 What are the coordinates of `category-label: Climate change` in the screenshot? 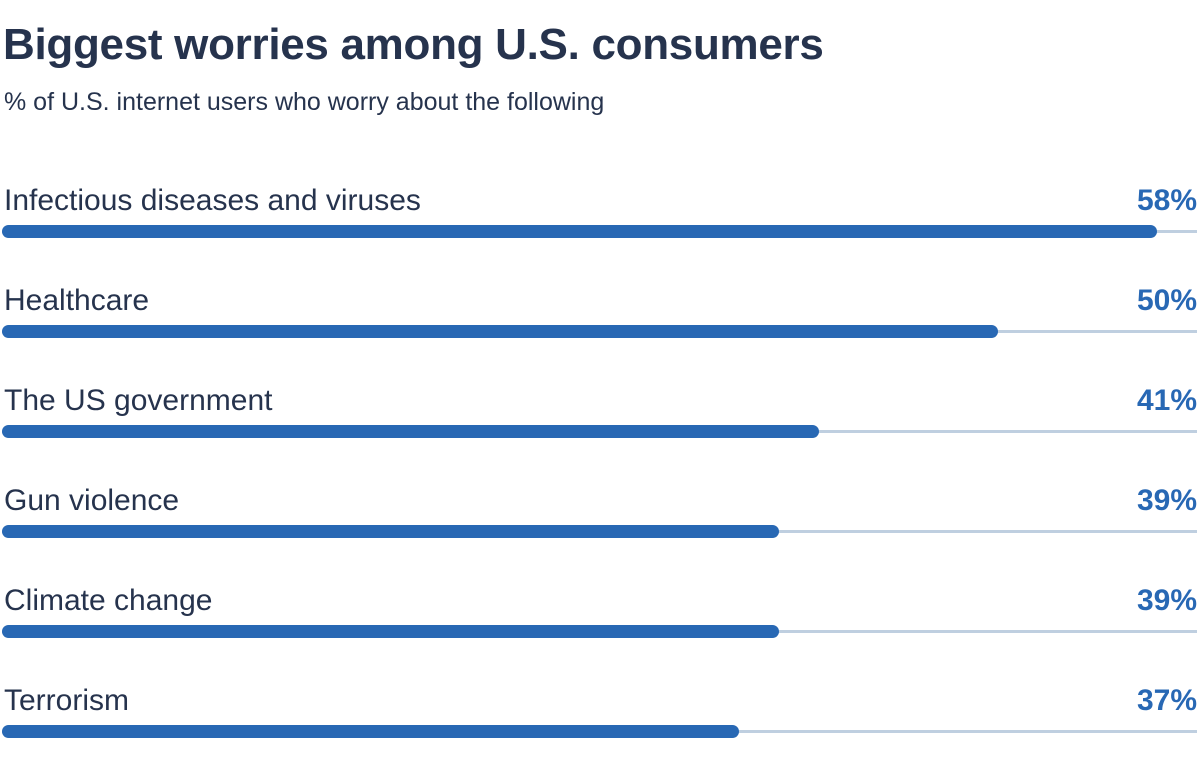 It's located at (108, 600).